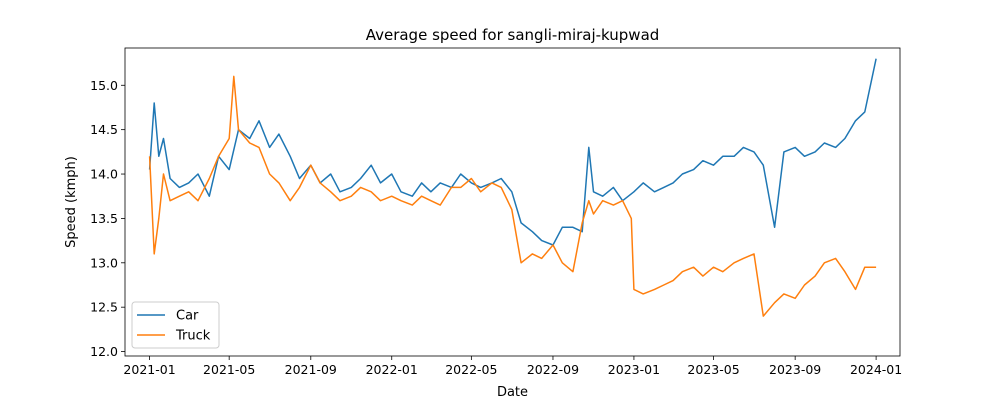 The width and height of the screenshot is (1000, 400). What do you see at coordinates (104, 129) in the screenshot?
I see `y-tick-label: 14.5` at bounding box center [104, 129].